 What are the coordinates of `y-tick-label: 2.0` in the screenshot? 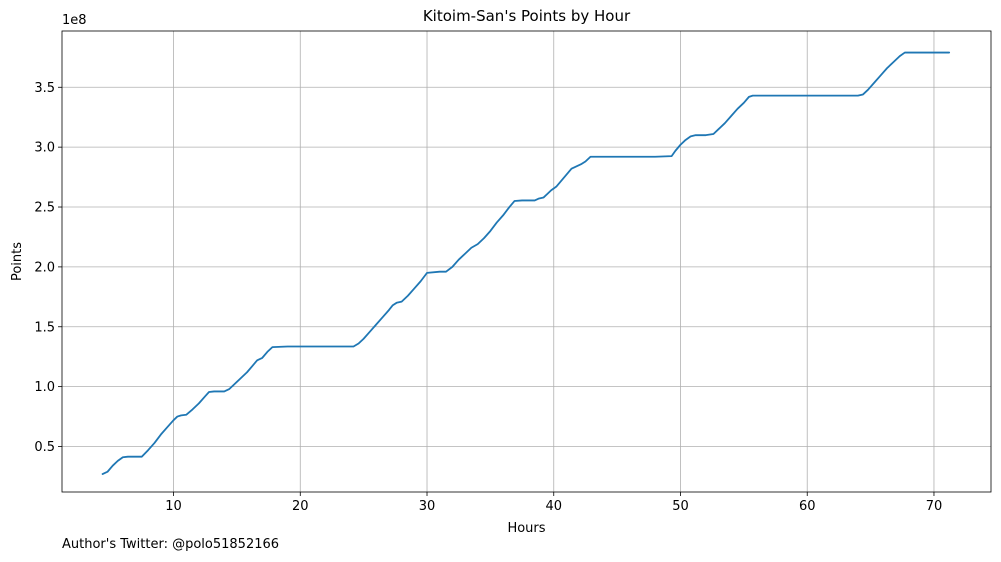 It's located at (44, 267).